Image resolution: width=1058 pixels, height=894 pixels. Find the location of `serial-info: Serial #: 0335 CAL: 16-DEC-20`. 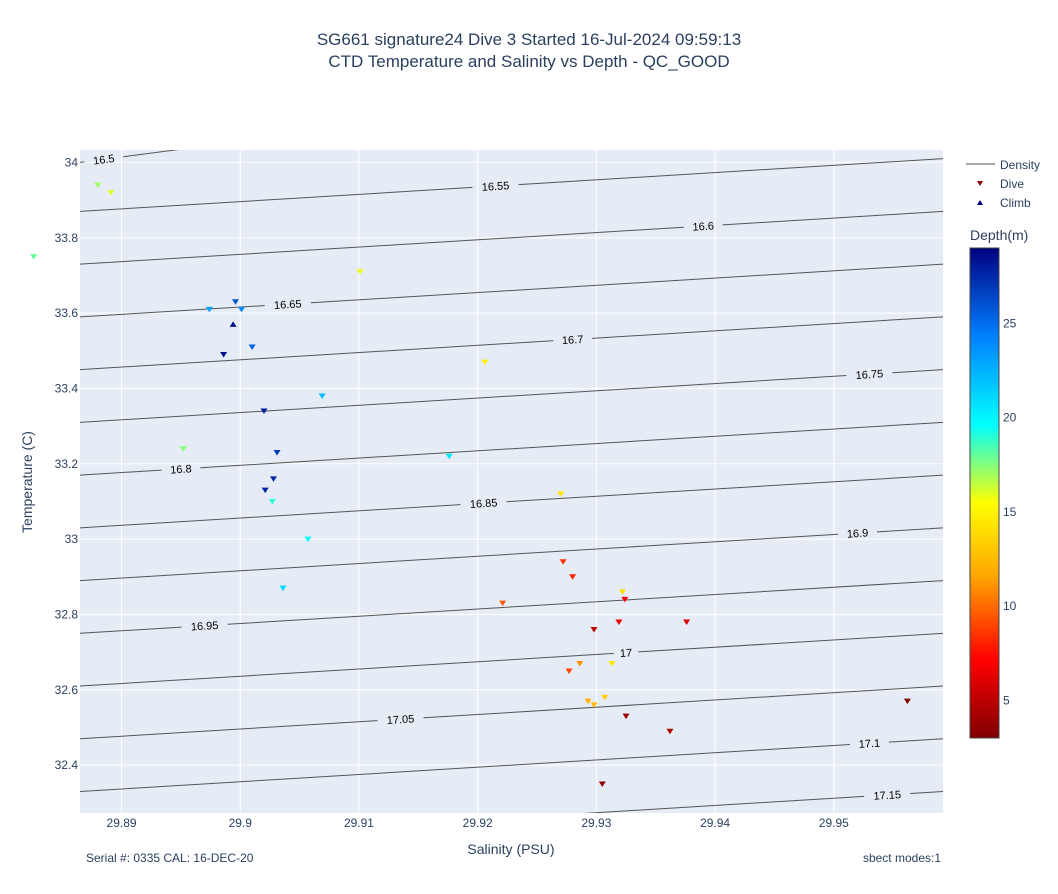

serial-info: Serial #: 0335 CAL: 16-DEC-20 is located at coordinates (170, 858).